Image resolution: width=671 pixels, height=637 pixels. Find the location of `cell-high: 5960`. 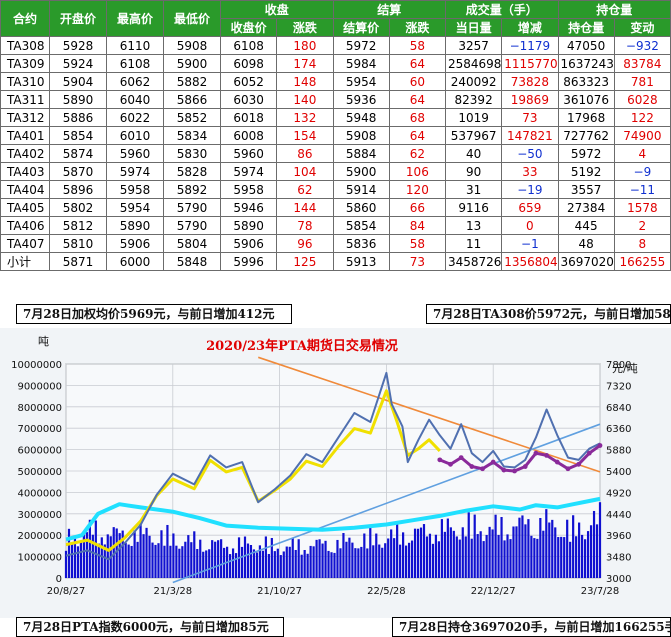

cell-high: 5960 is located at coordinates (135, 153).